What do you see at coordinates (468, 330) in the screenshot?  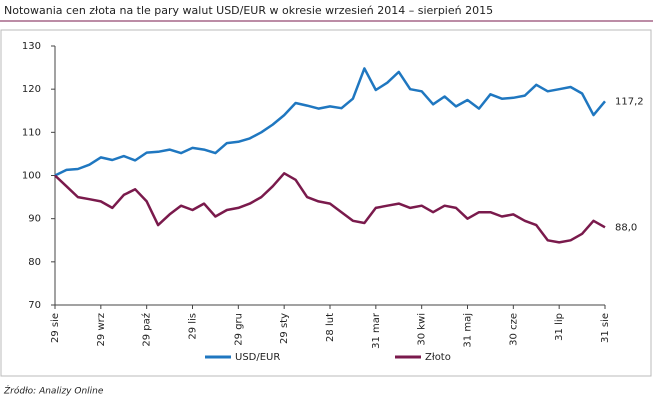 I see `x-tick-label: 31 maj` at bounding box center [468, 330].